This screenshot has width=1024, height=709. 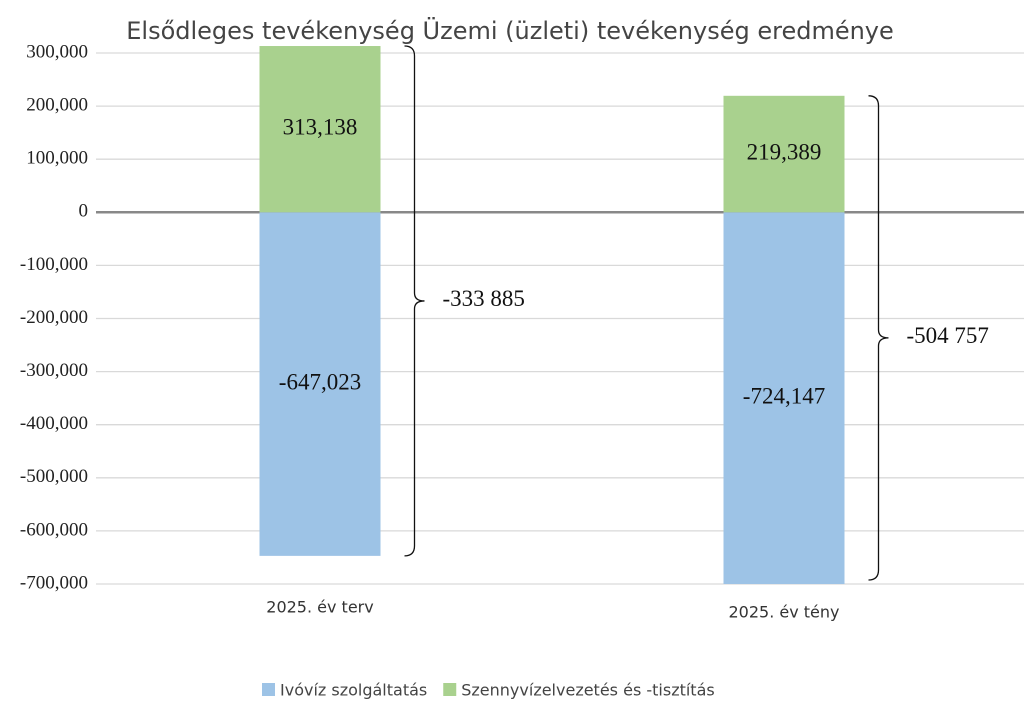 I want to click on x-tick-label: 2025. év terv, so click(x=319, y=607).